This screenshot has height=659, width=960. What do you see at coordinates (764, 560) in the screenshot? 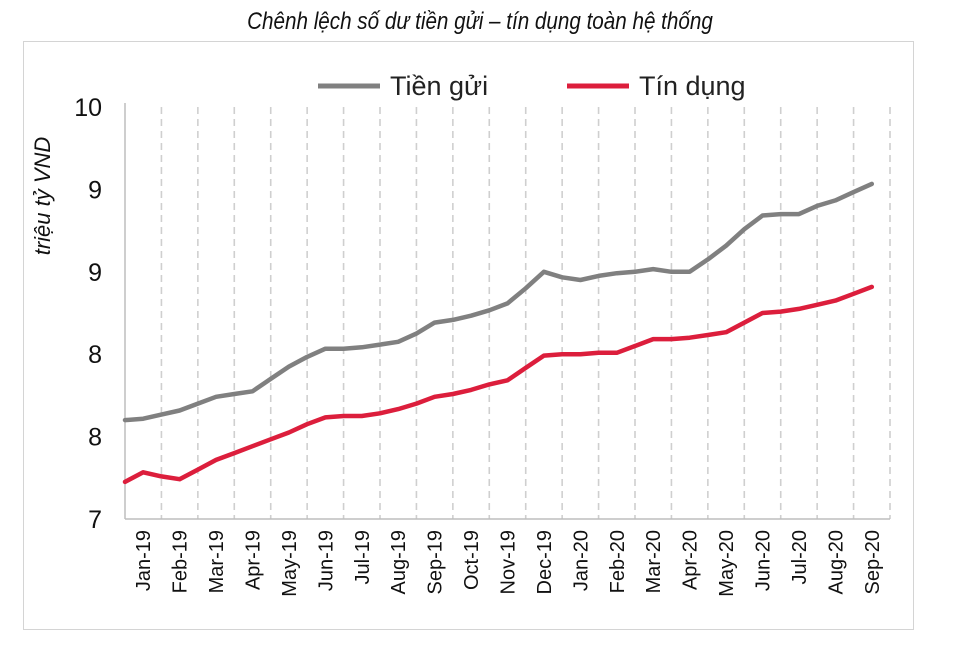
I see `x-tick-label: Jun-20` at bounding box center [764, 560].